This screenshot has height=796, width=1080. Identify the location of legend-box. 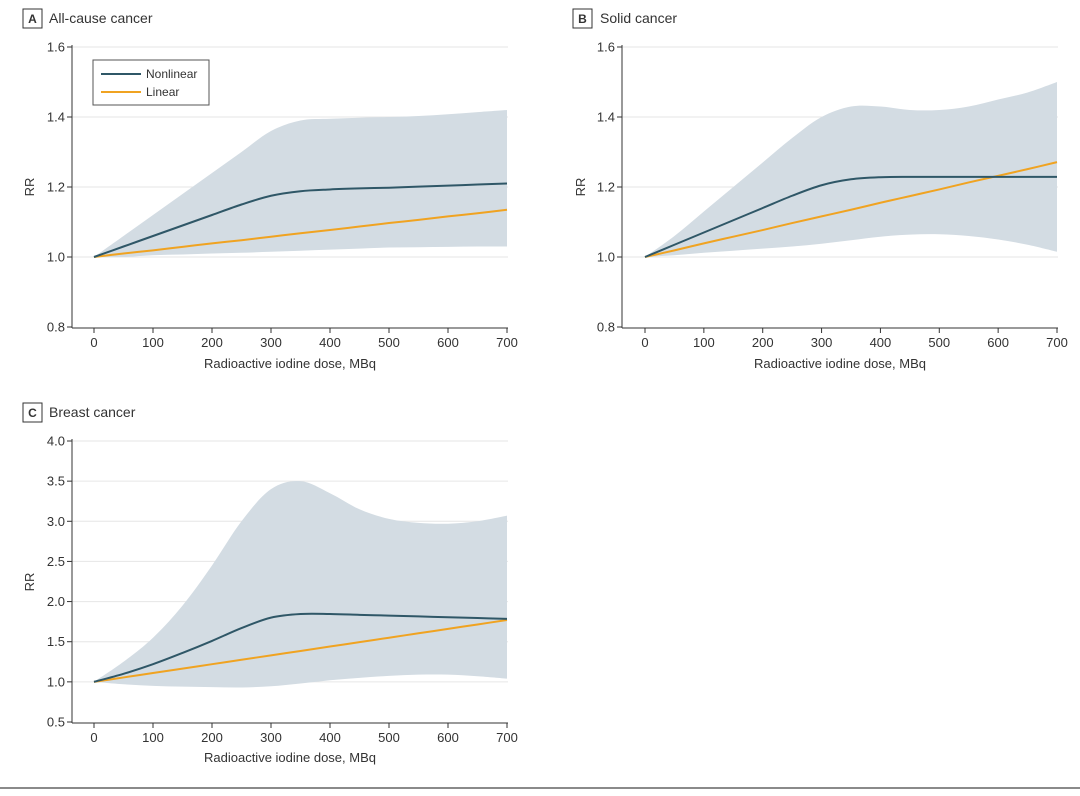
(151, 82).